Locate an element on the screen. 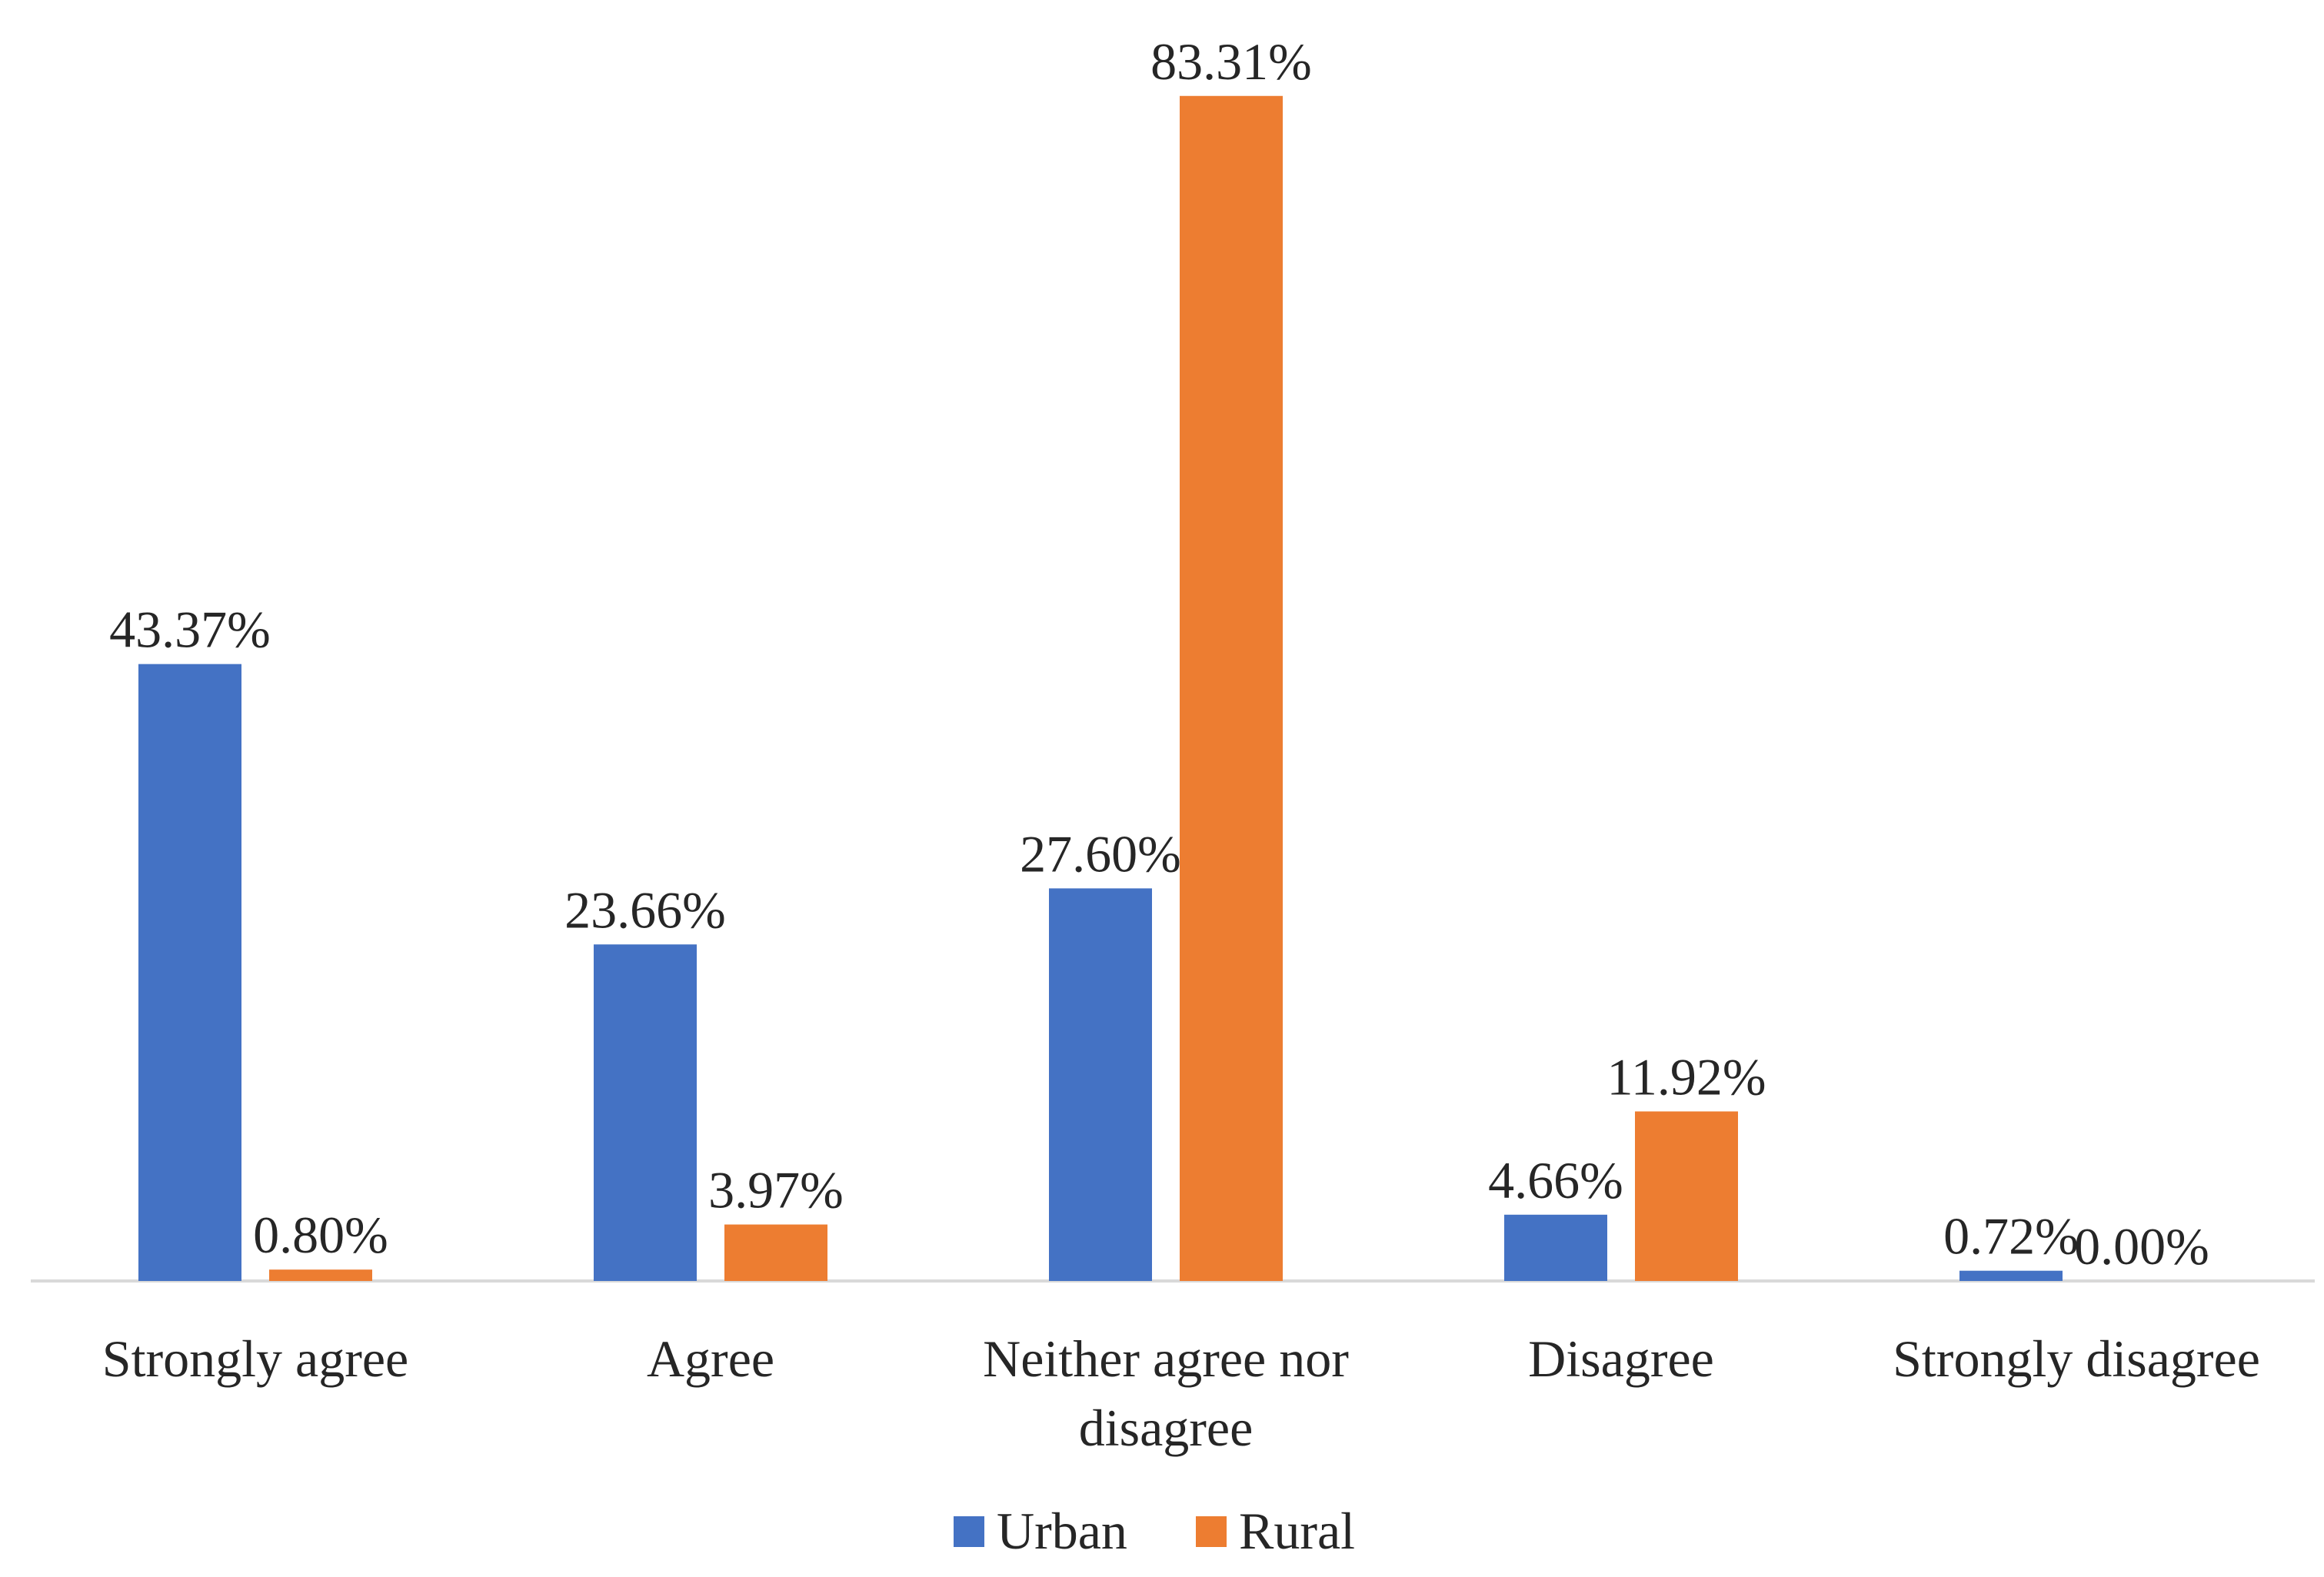  value-label-urban-3: 27.60% is located at coordinates (1100, 853).